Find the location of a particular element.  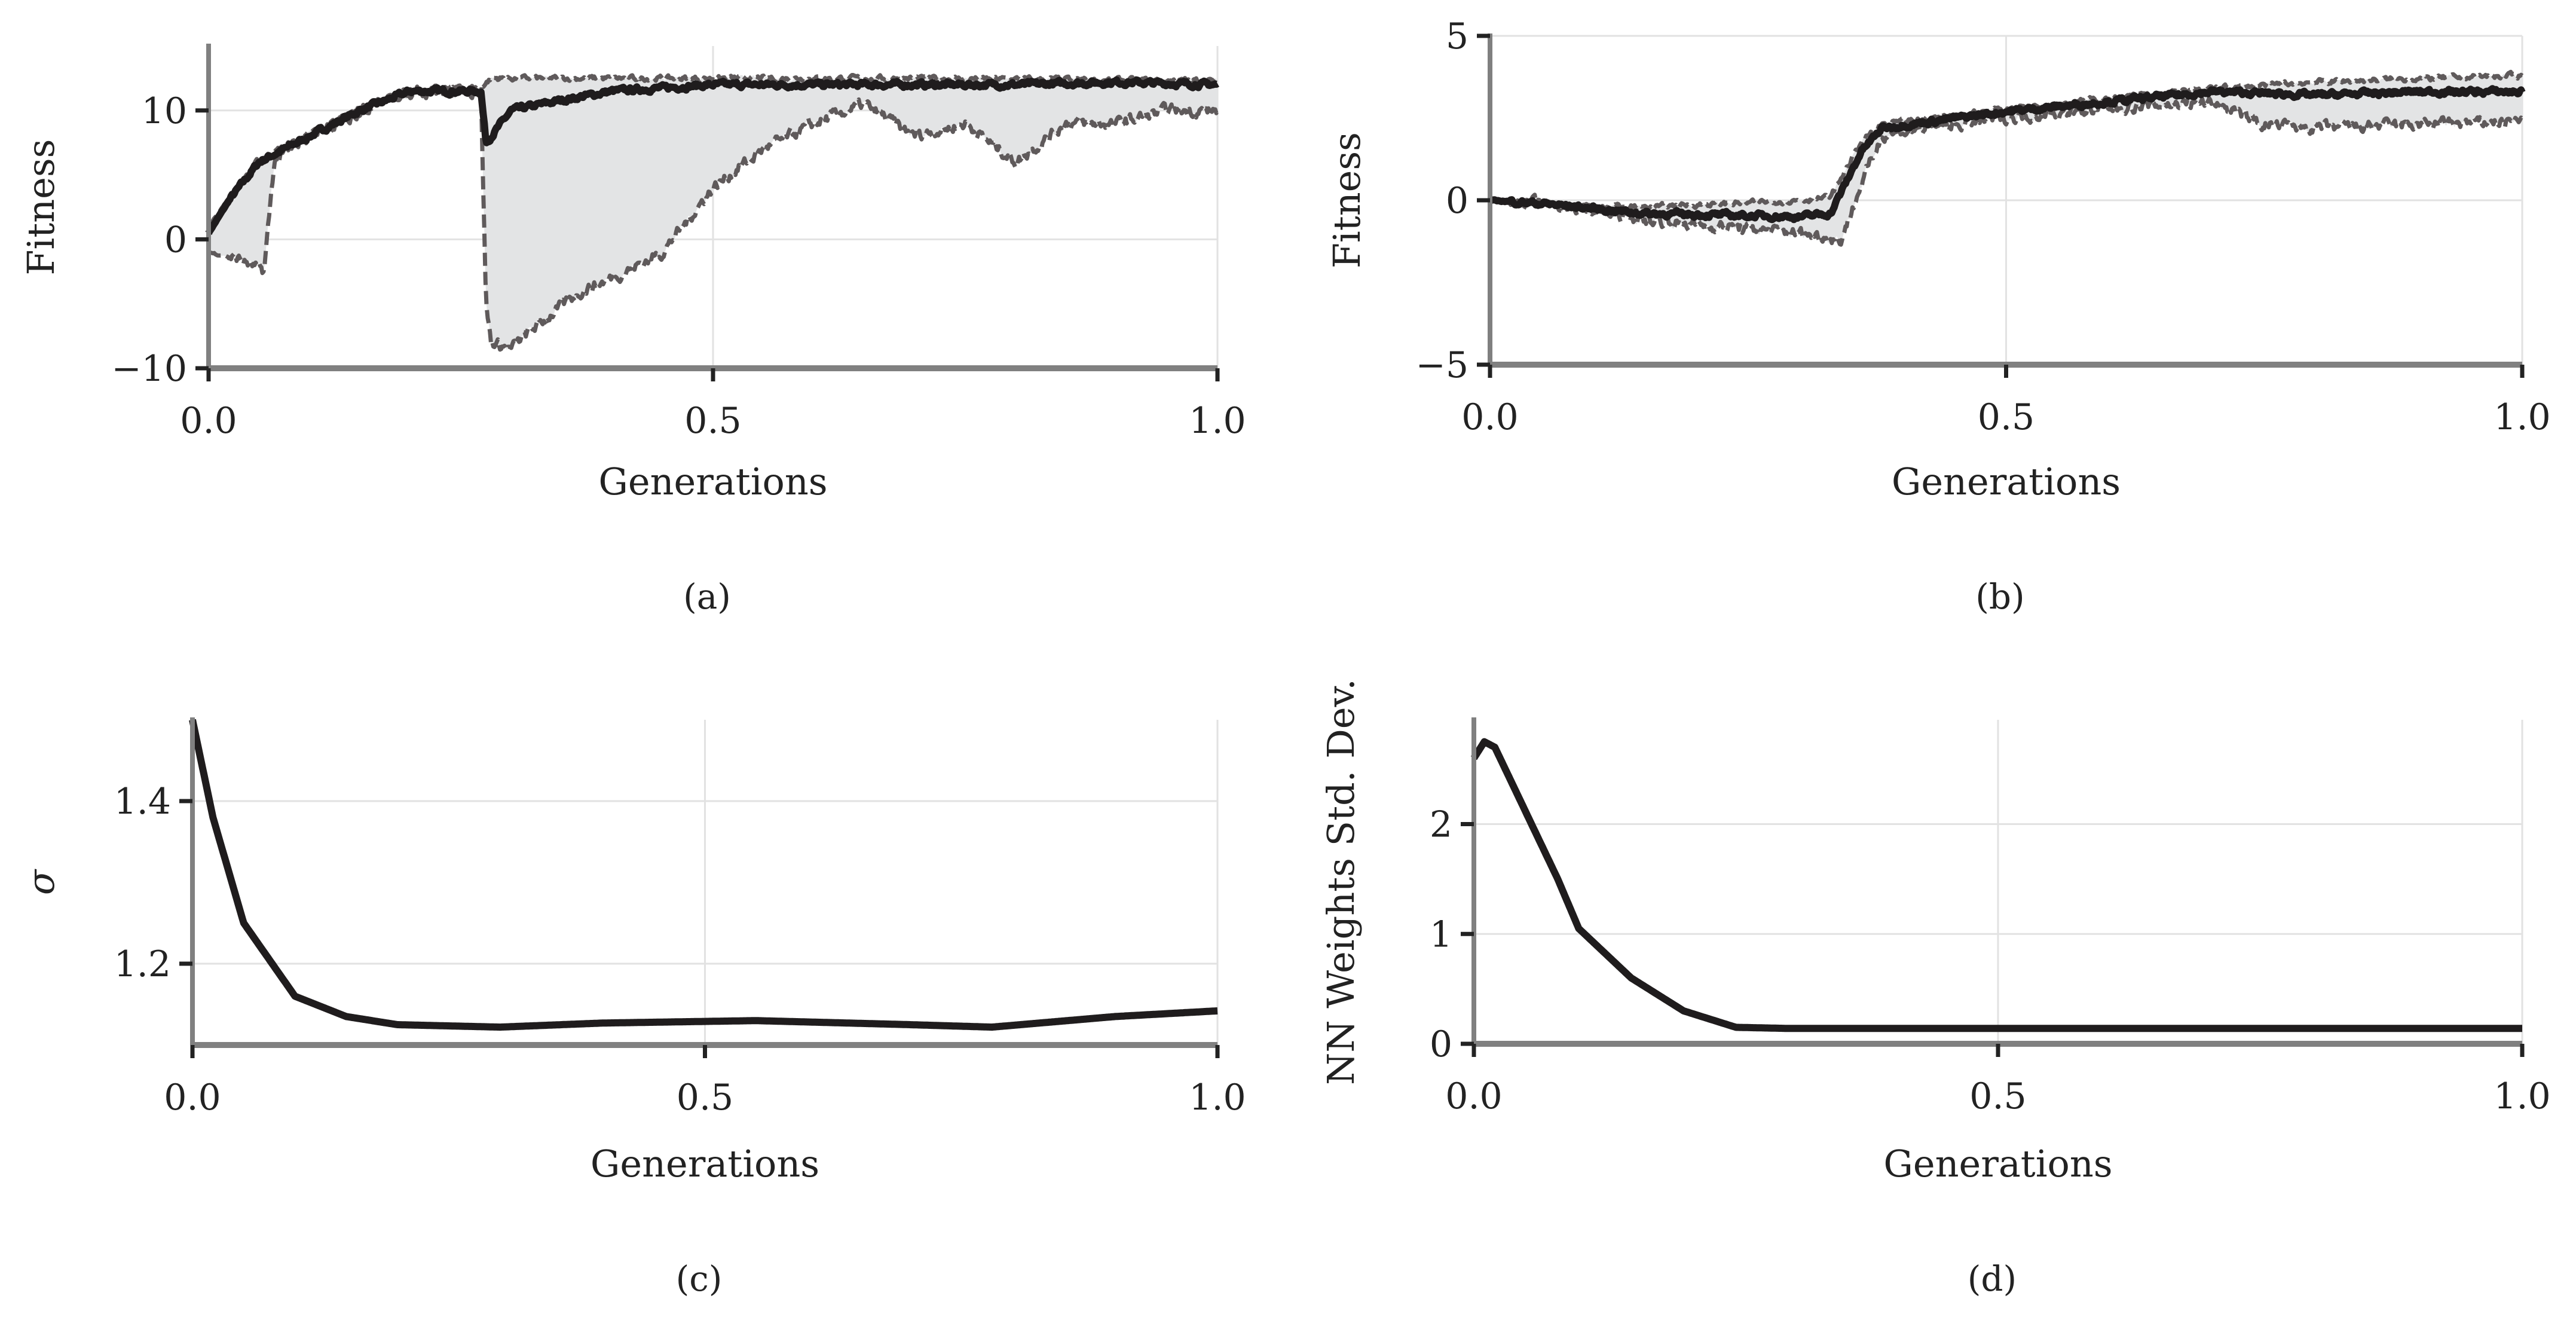

y-tick-label: 1.2 is located at coordinates (142, 964).